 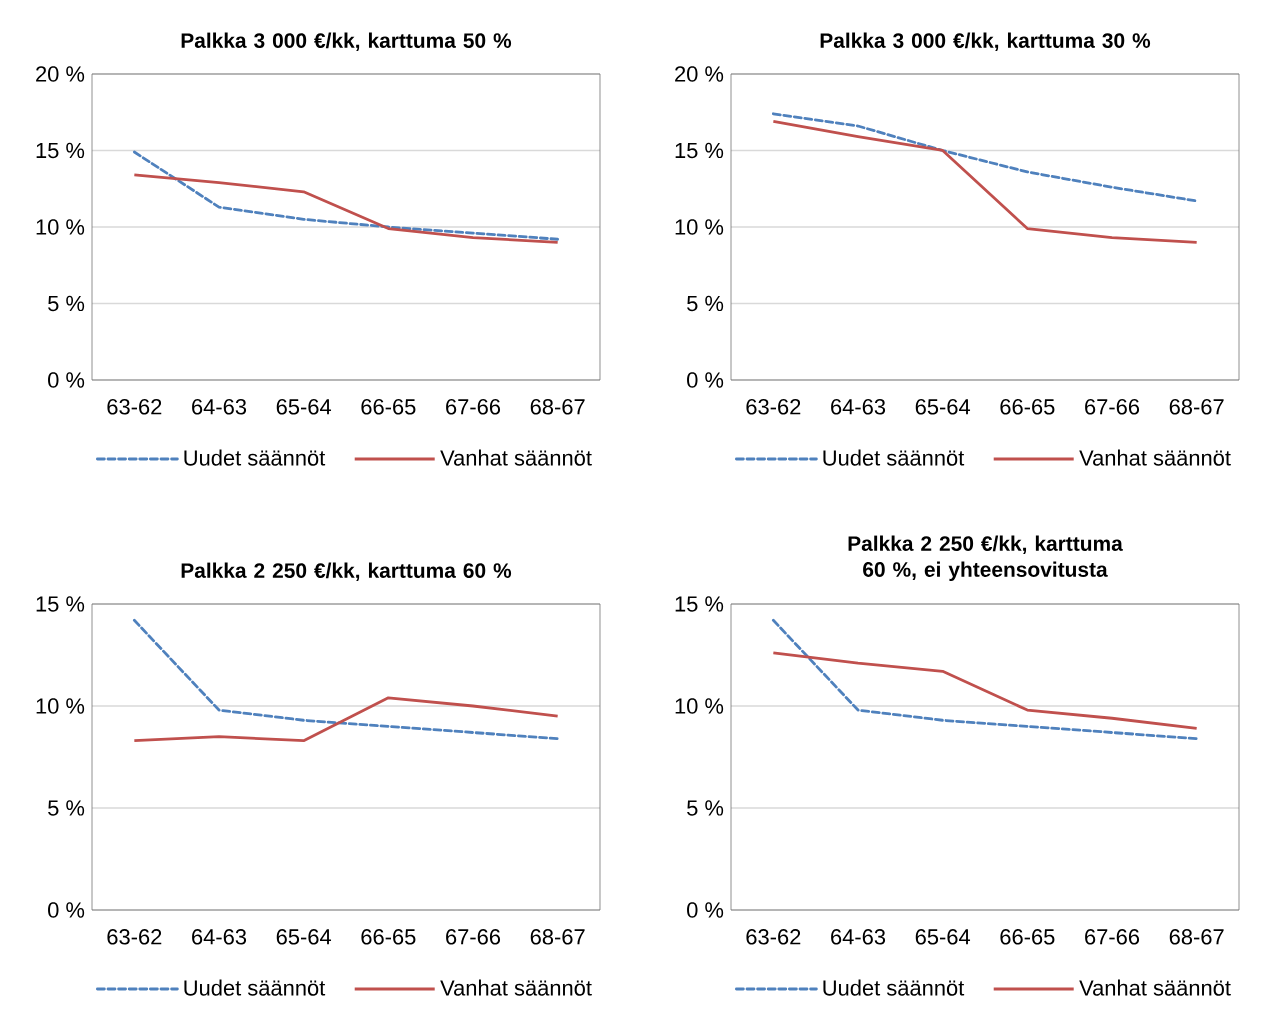 I want to click on chart-title: Palkka 2 250 €/kk, karttuma 60 %, ei yhteensovitusta, so click(x=985, y=558).